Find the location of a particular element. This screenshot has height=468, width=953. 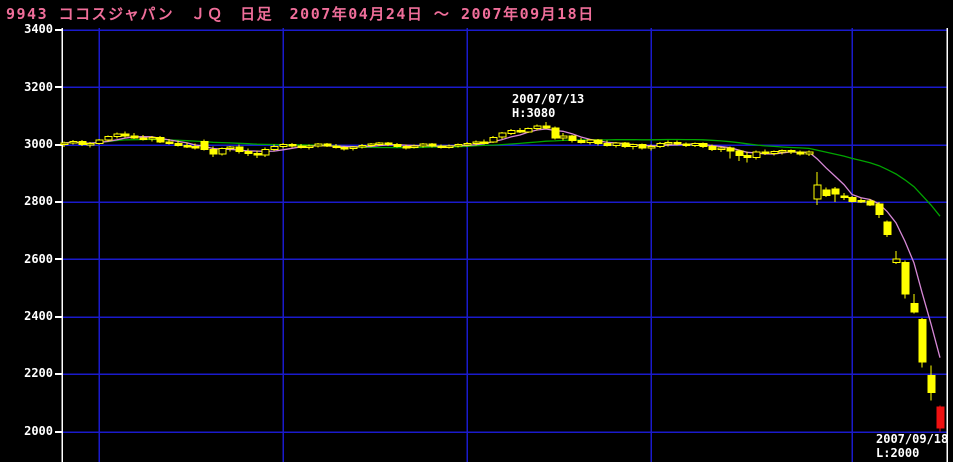

high-annotation: 2007/07/13 H:3080 is located at coordinates (548, 106).